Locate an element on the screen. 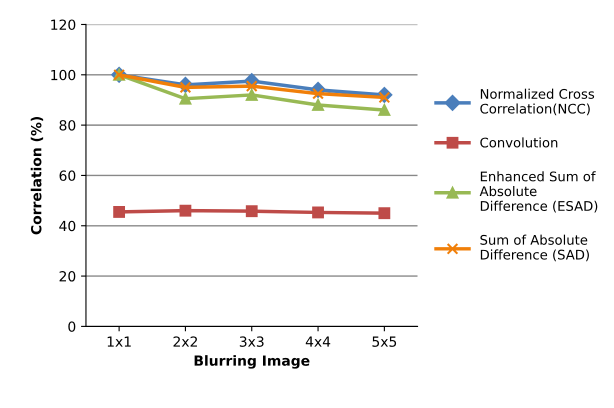 The image size is (614, 408). legend-label: Enhanced Sum of Absolute Difference (ESAD) is located at coordinates (539, 192).